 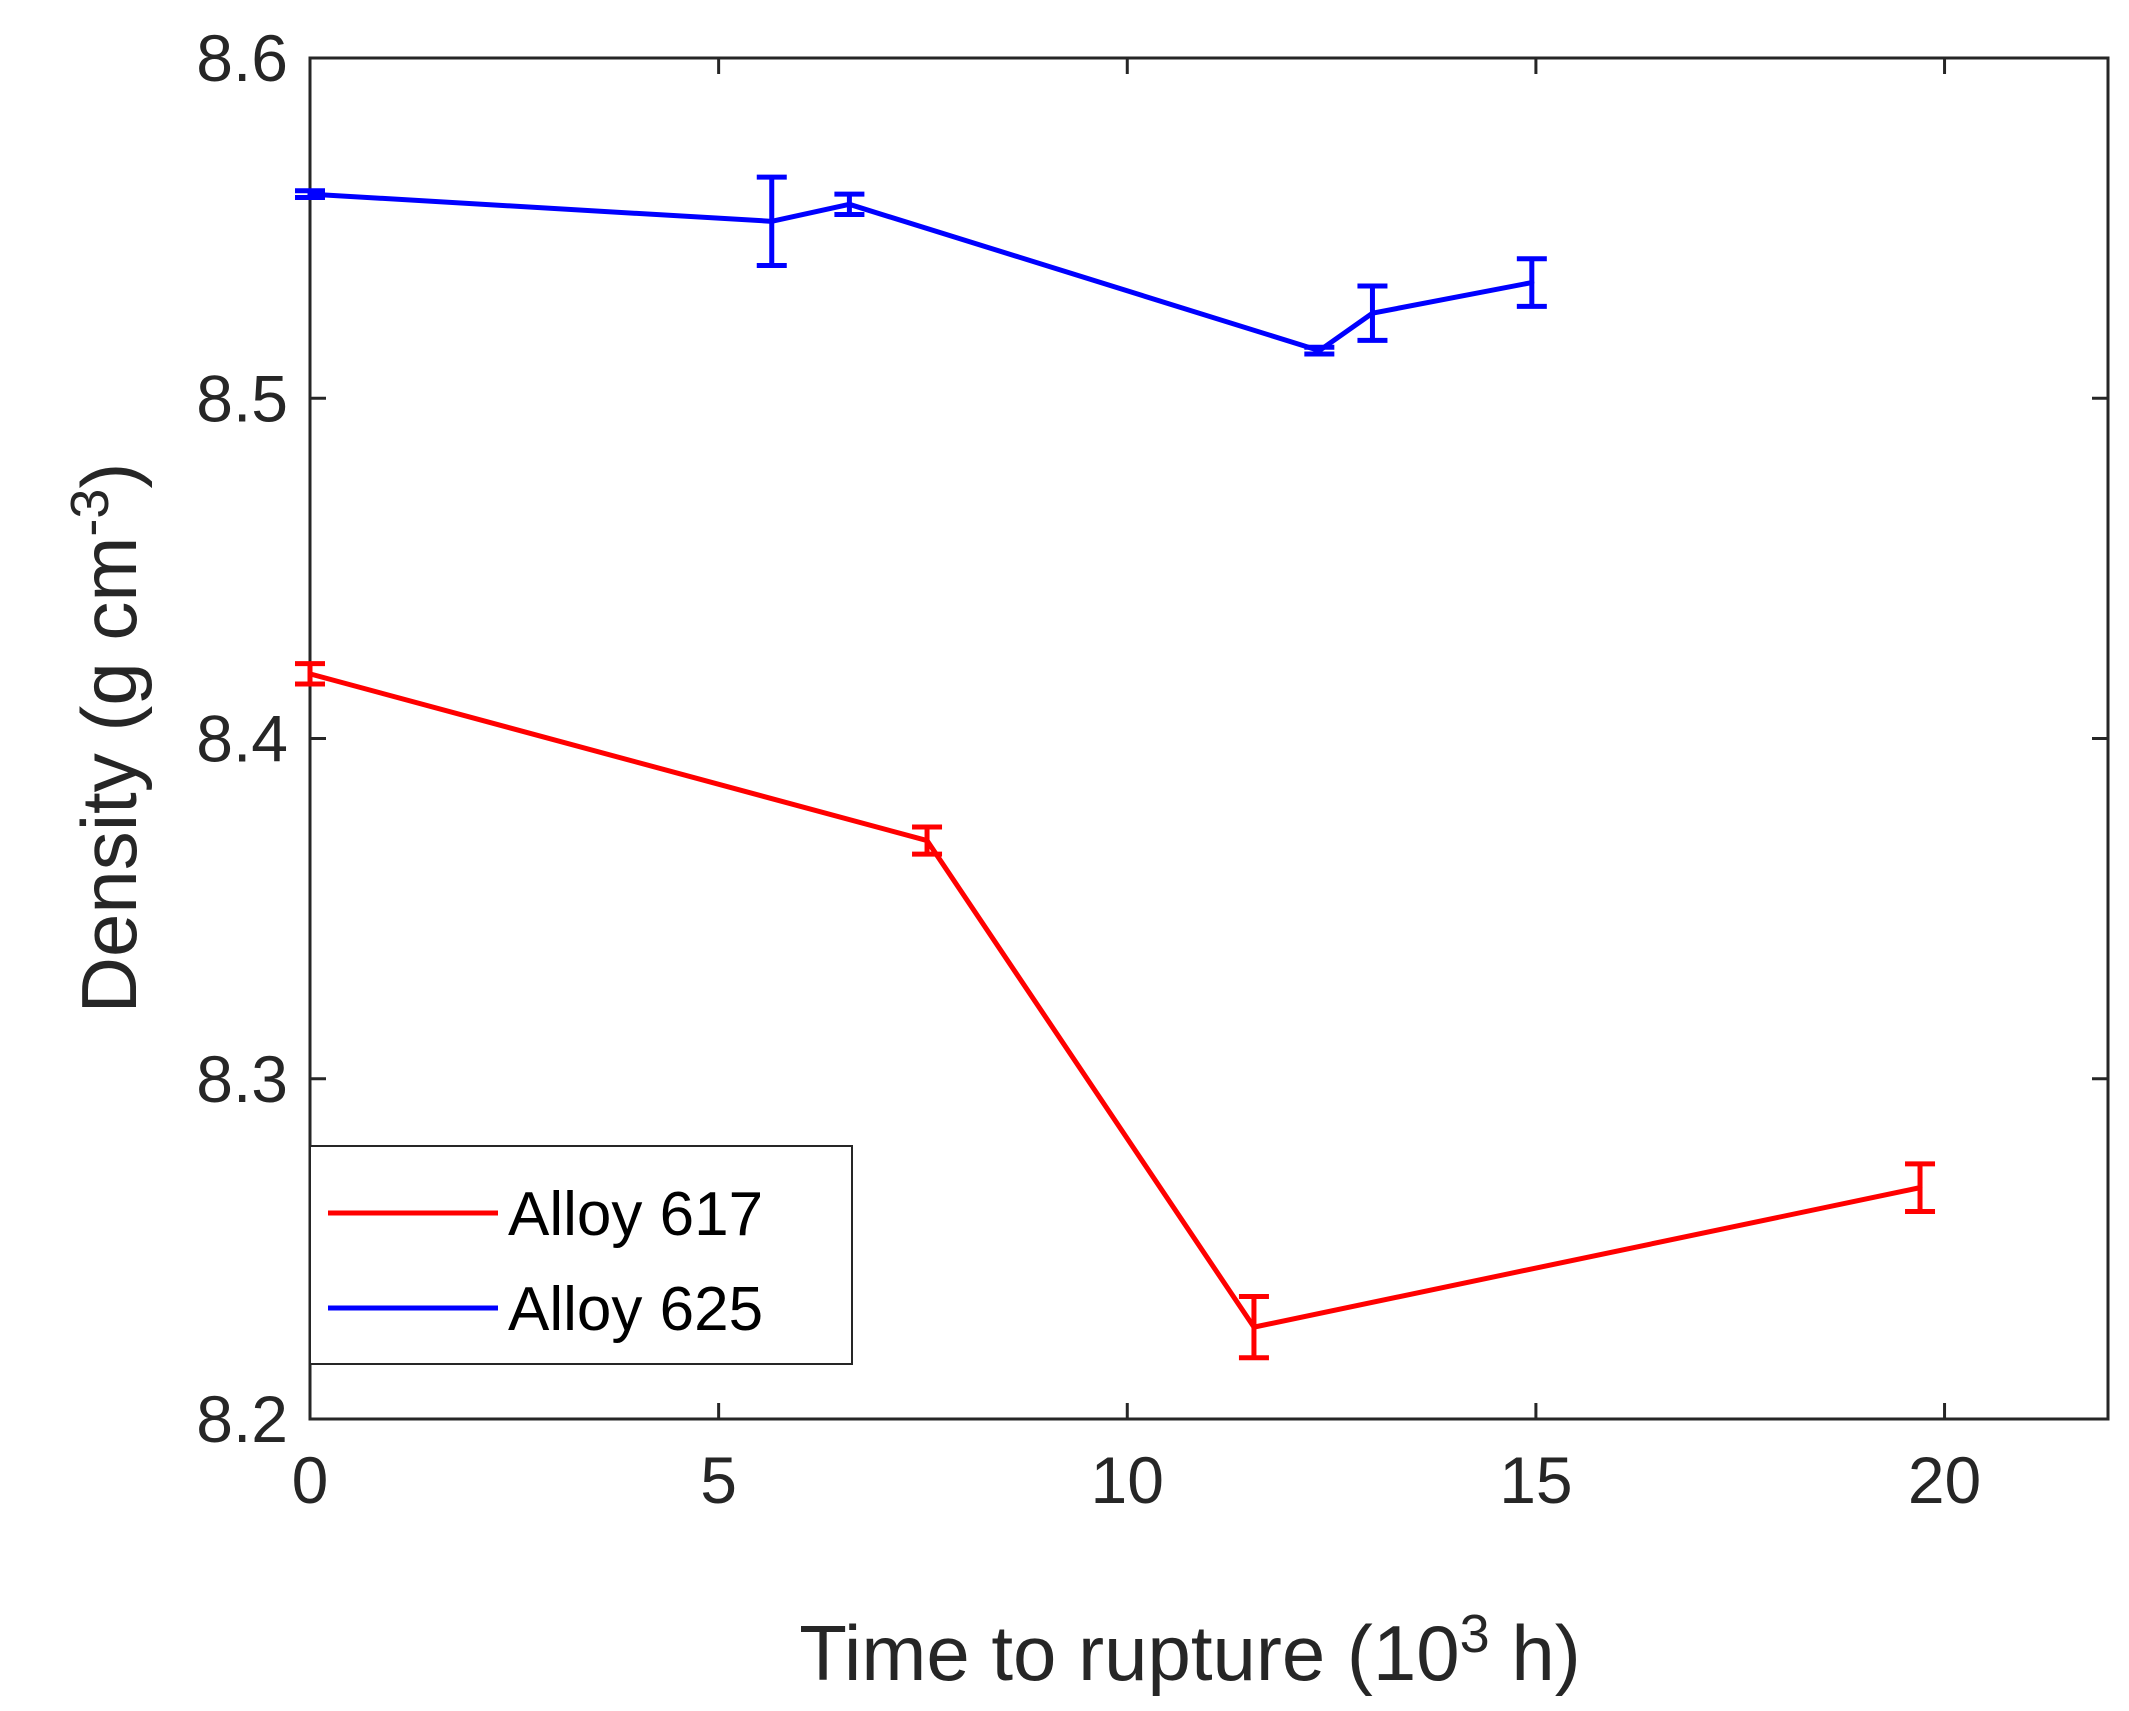 I want to click on x-axis-title: Time to rupture (103 h), so click(x=1189, y=1650).